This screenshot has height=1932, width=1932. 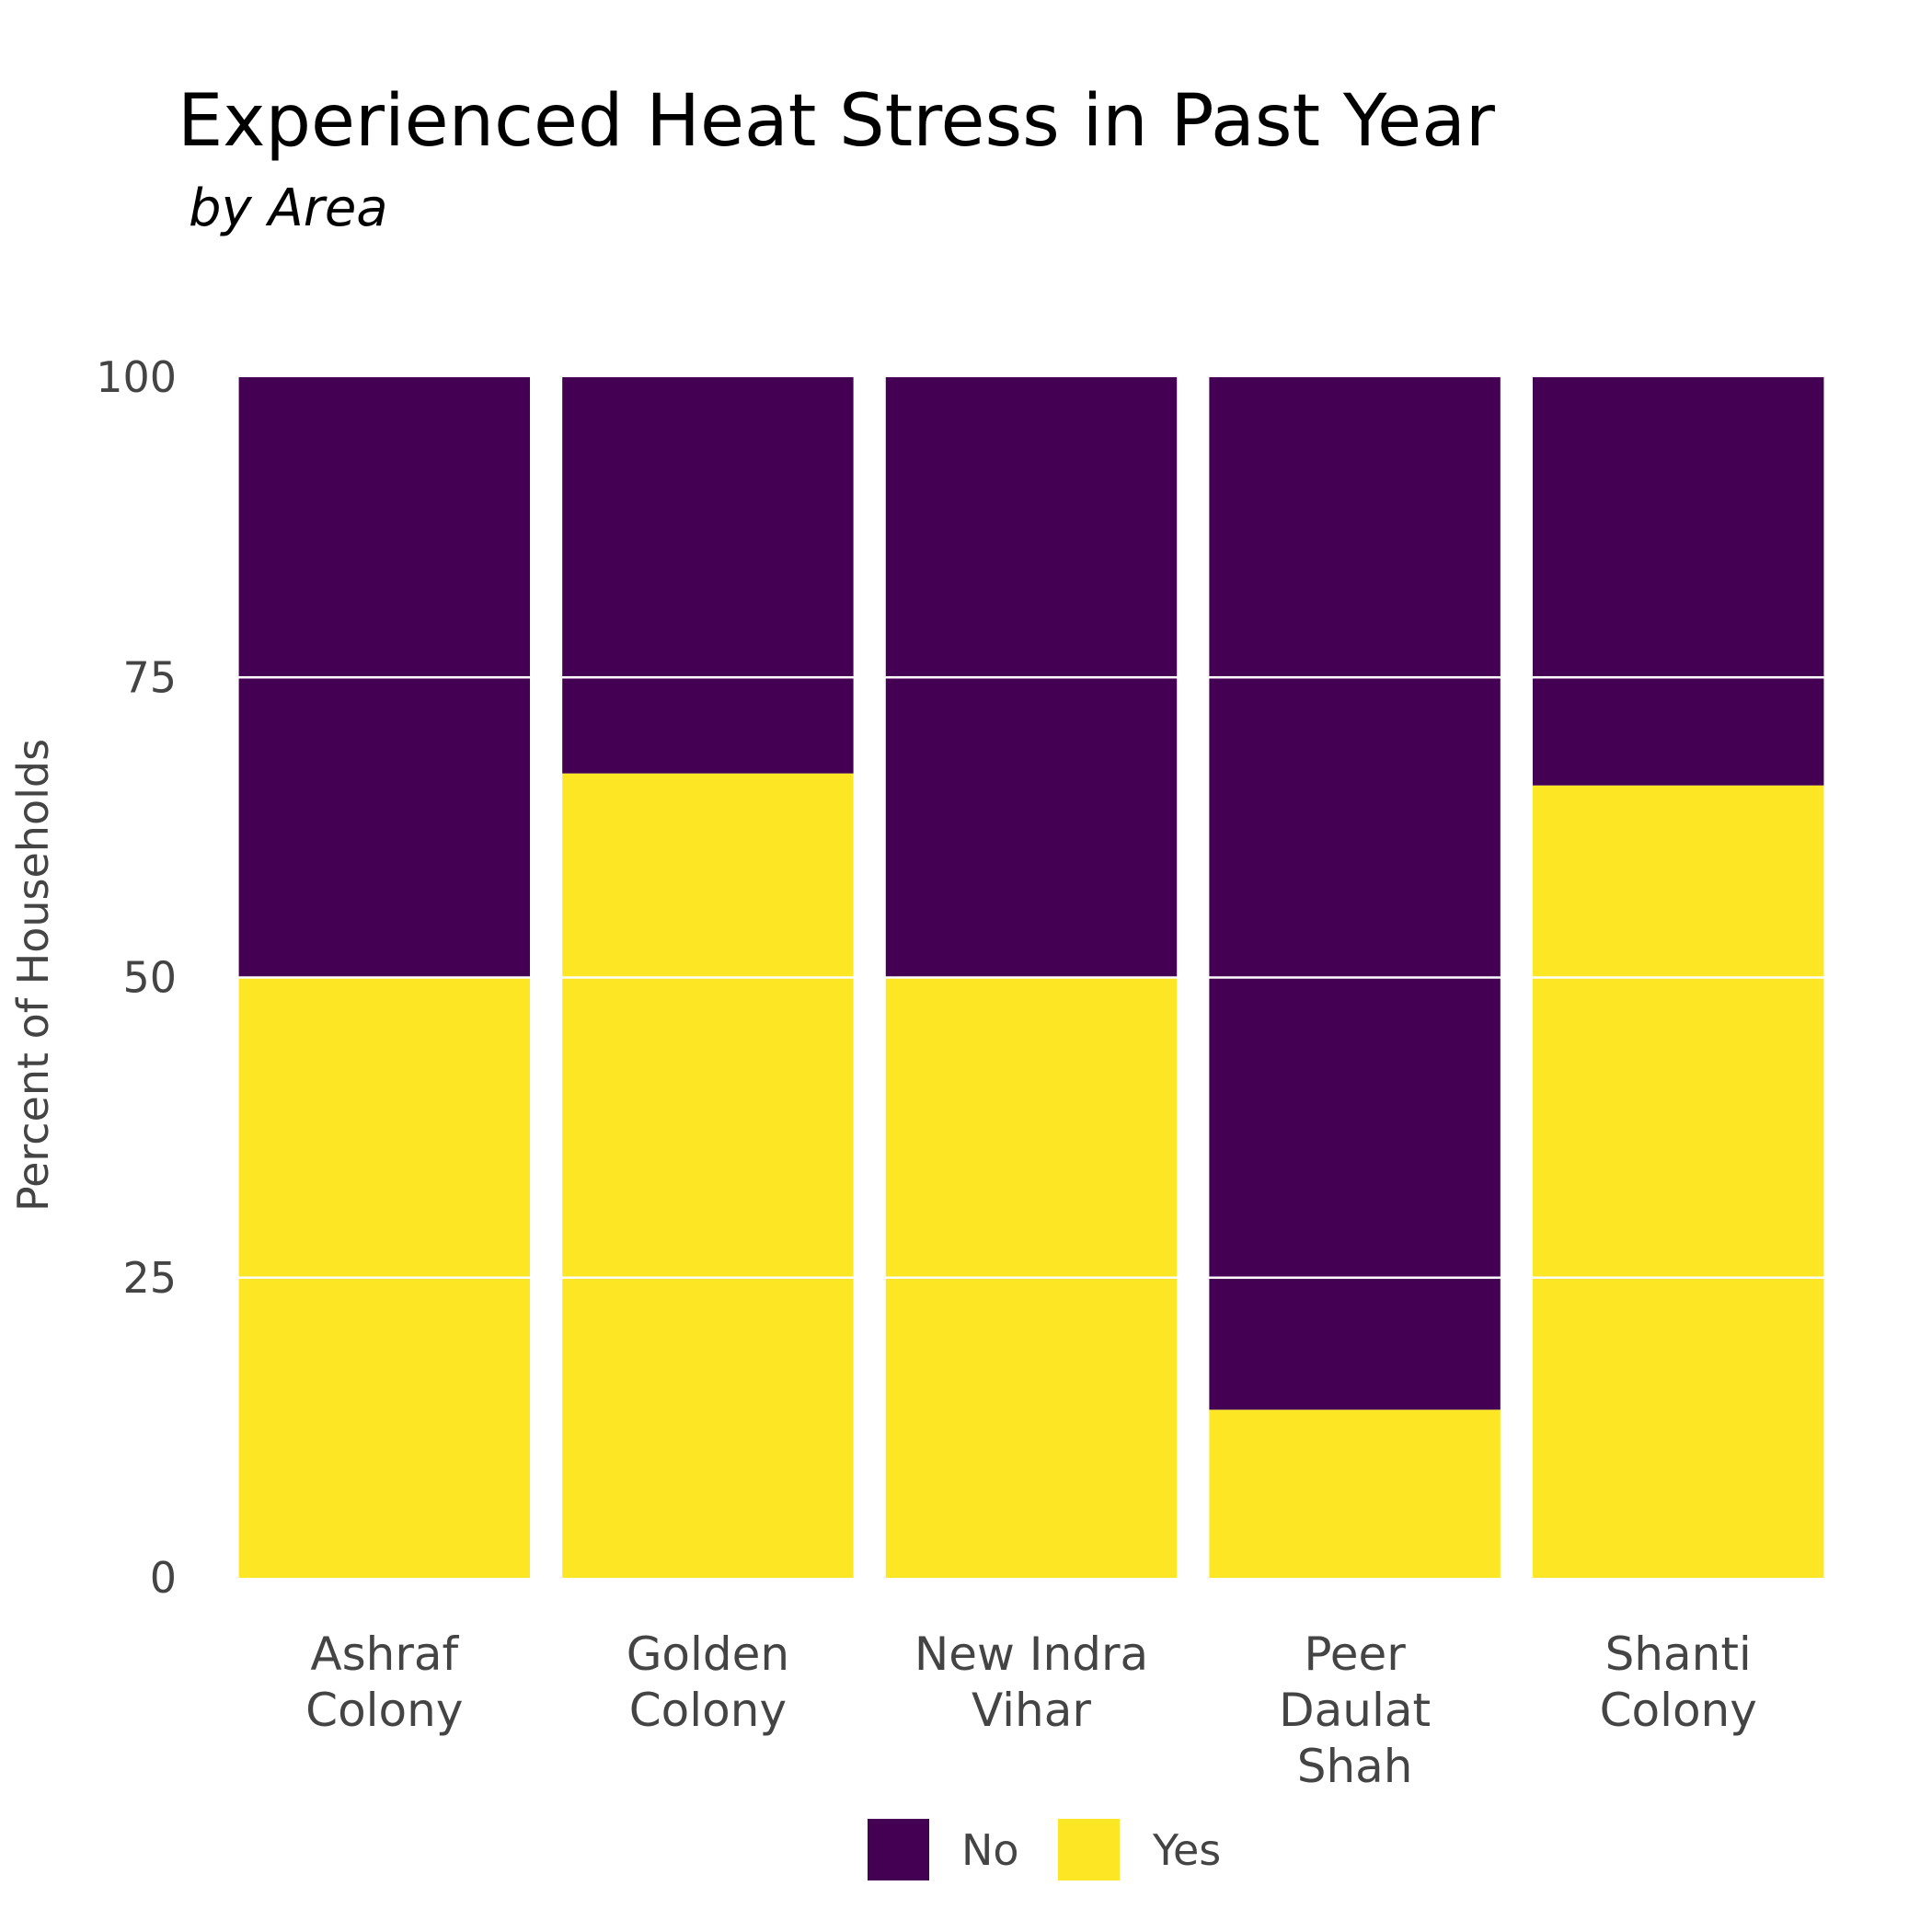 I want to click on legend-label-no: No, so click(x=990, y=1850).